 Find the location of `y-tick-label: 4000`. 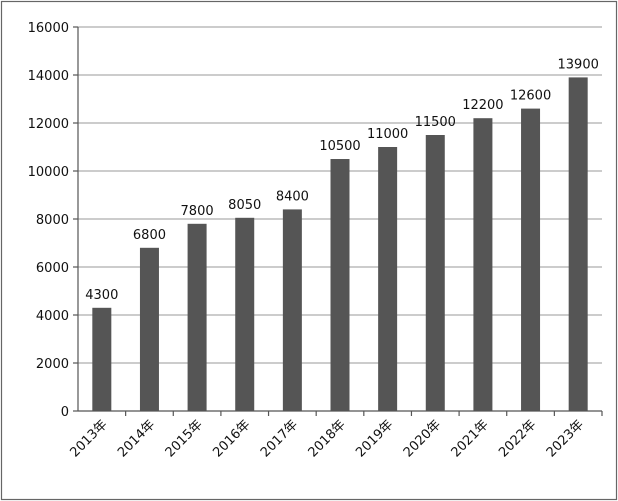

y-tick-label: 4000 is located at coordinates (52, 316).